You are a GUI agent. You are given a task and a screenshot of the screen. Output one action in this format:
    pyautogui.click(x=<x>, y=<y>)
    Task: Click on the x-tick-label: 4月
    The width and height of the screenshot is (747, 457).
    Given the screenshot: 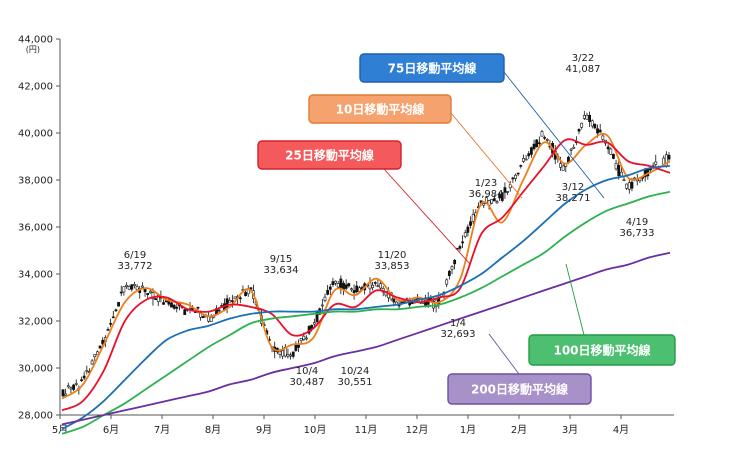 What is the action you would take?
    pyautogui.click(x=621, y=430)
    